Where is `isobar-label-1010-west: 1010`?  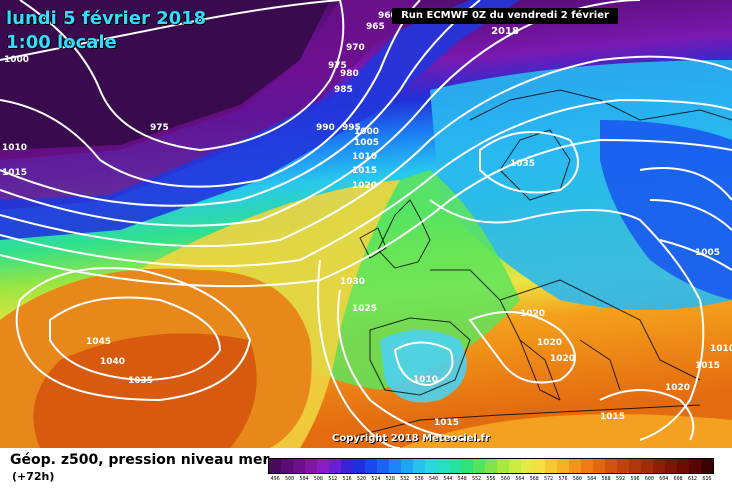
isobar-label-1010-west: 1010 is located at coordinates (14, 148).